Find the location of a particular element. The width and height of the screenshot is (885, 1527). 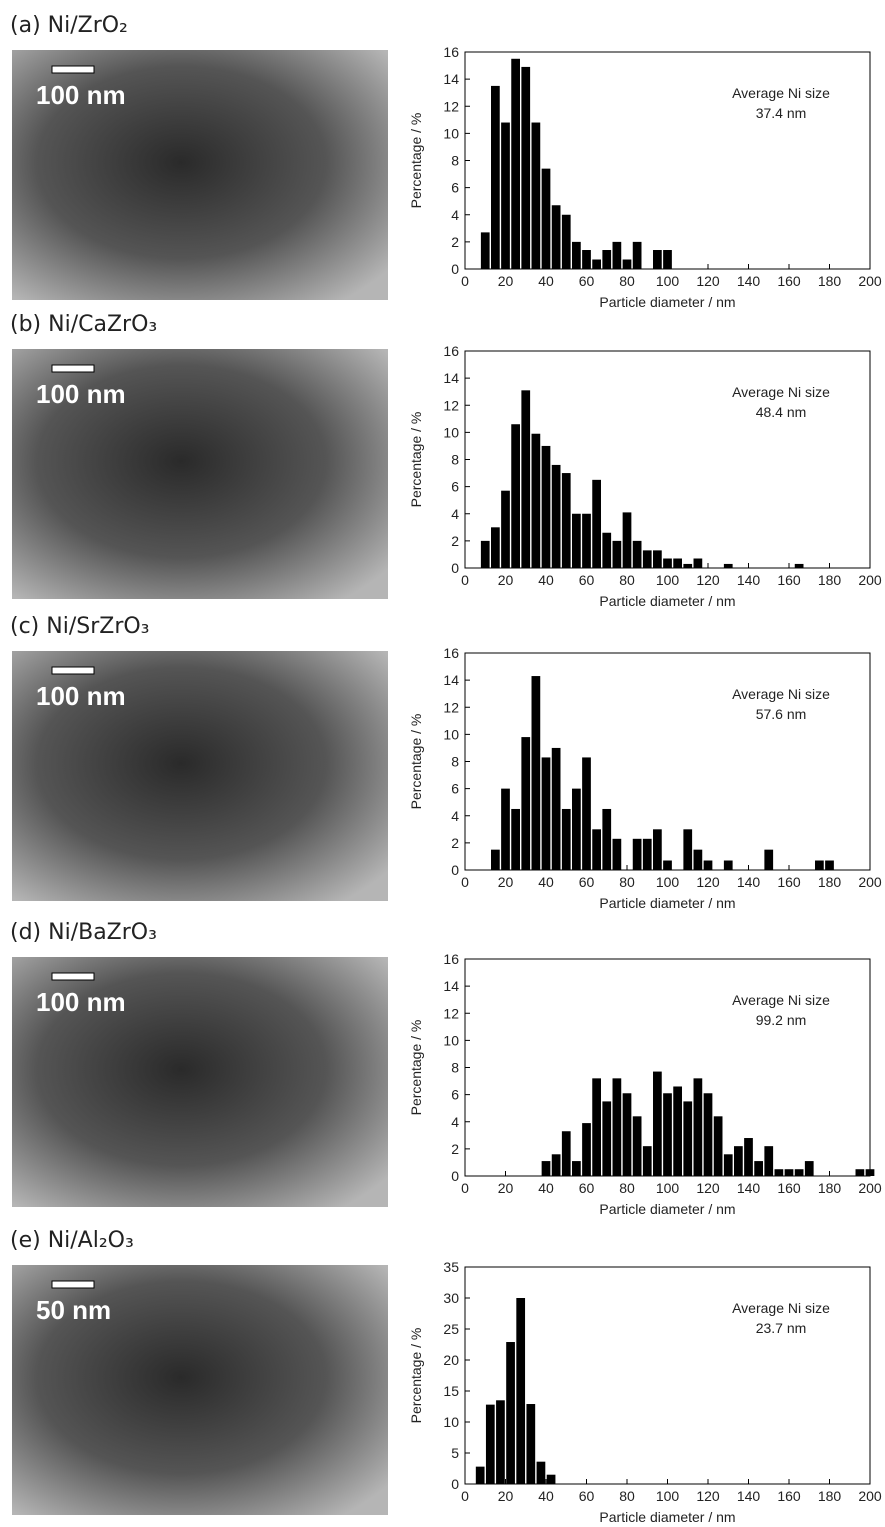

panel-title: (b) Ni/CaZrO₃ is located at coordinates (83, 324).